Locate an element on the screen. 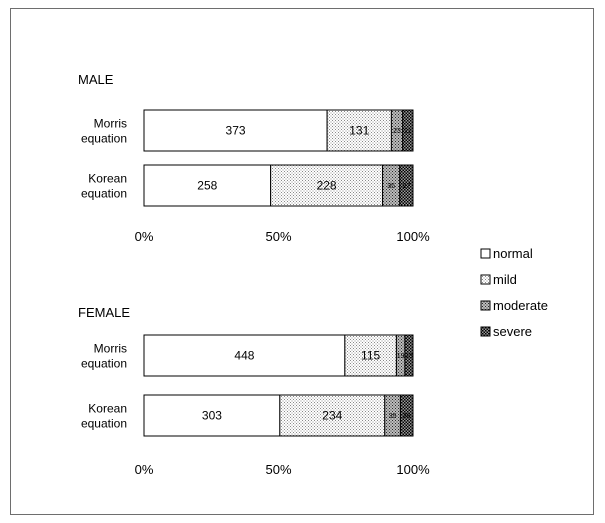  legend-item-mild: mild is located at coordinates (498, 279).